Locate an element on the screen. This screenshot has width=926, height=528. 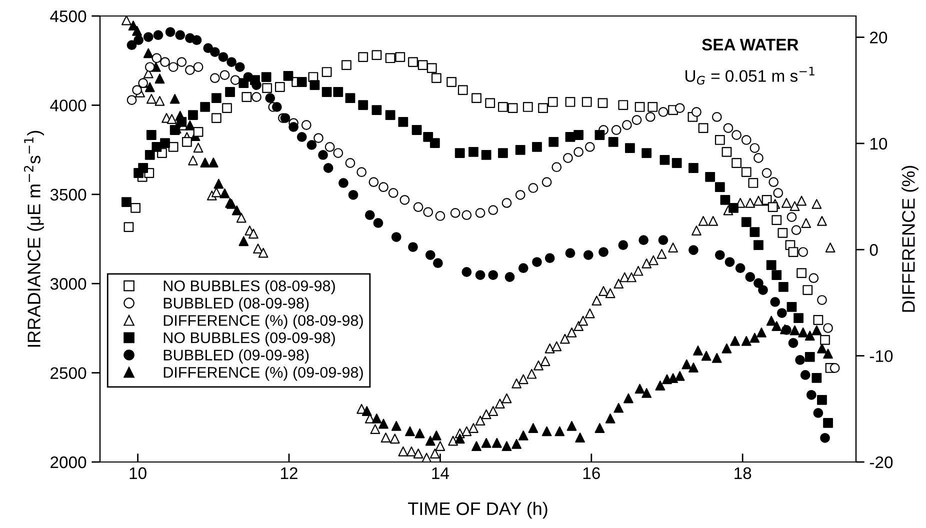
x-tick-label: 10 is located at coordinates (138, 473).